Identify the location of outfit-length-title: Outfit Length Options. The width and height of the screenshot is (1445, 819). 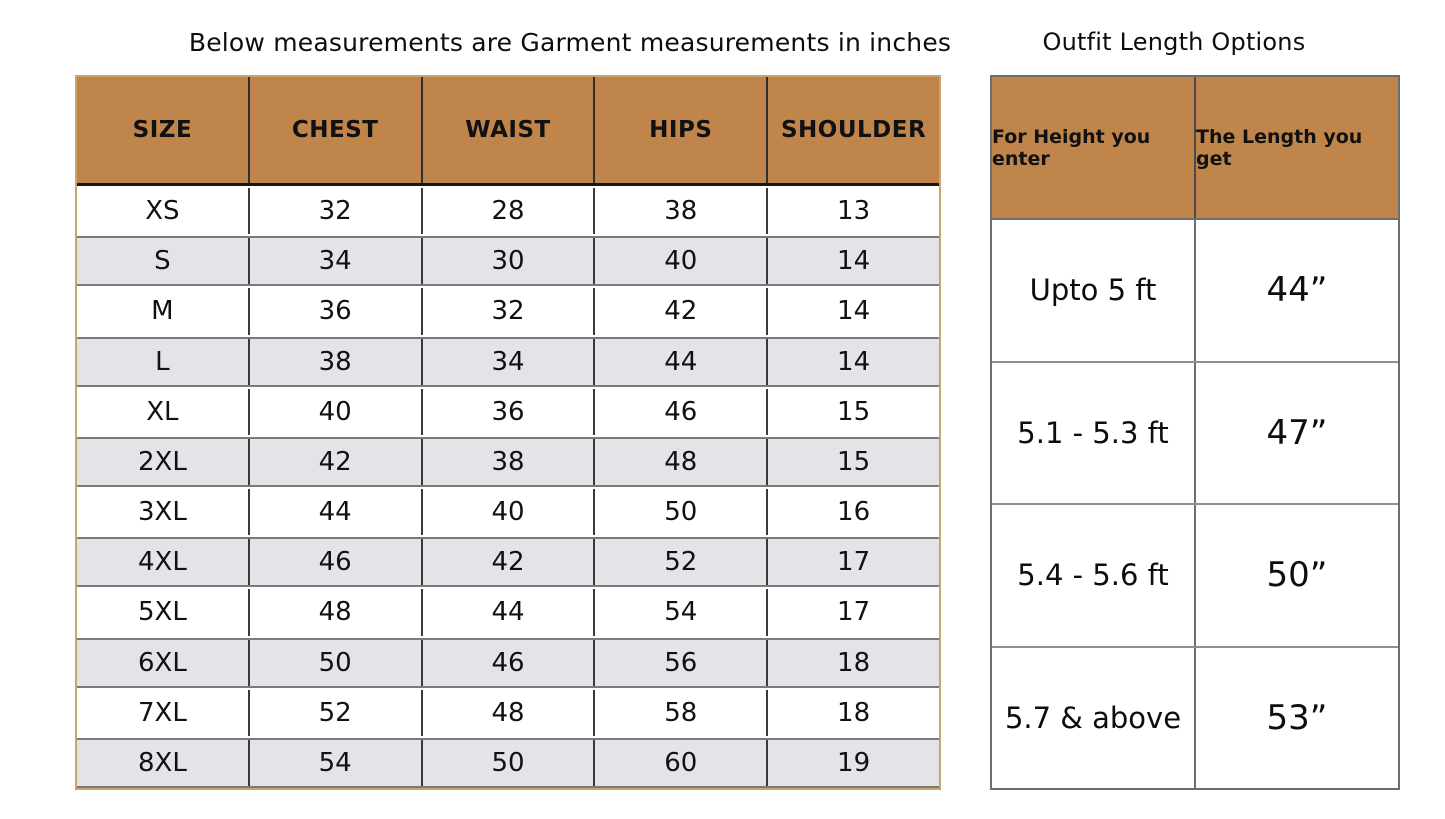
(1174, 42).